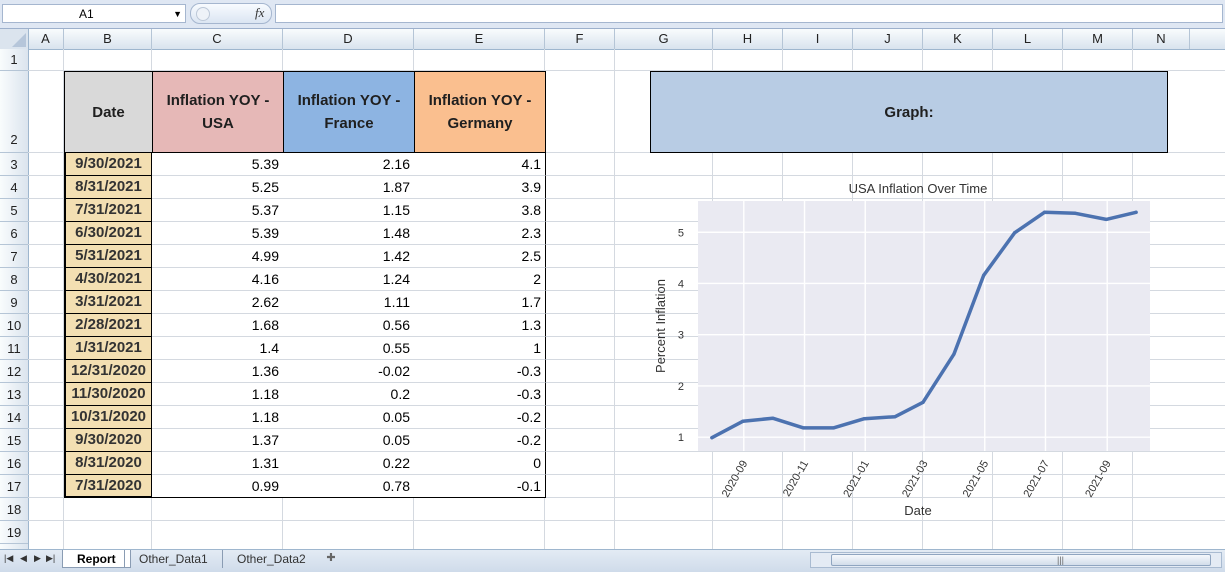  Describe the element at coordinates (14, 532) in the screenshot. I see `row-header: 19` at that location.